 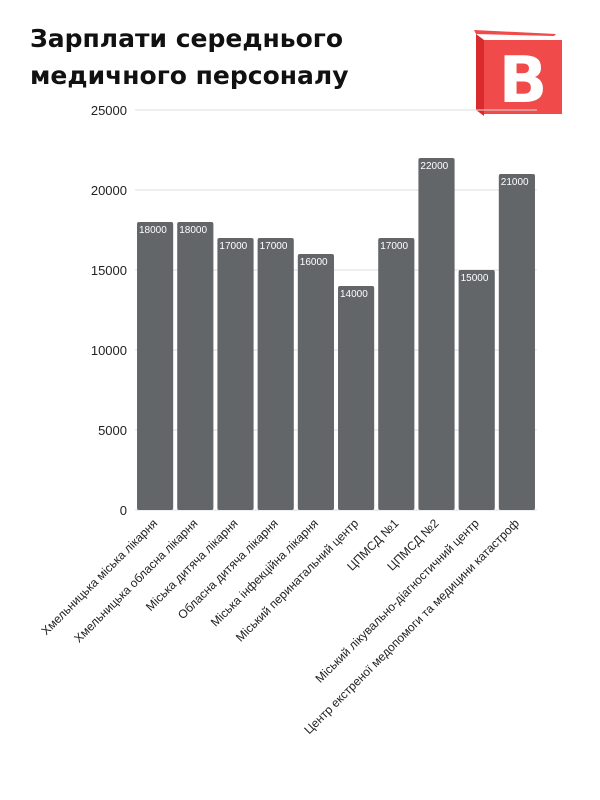 I want to click on y-tick-label: 15000, so click(x=109, y=270).